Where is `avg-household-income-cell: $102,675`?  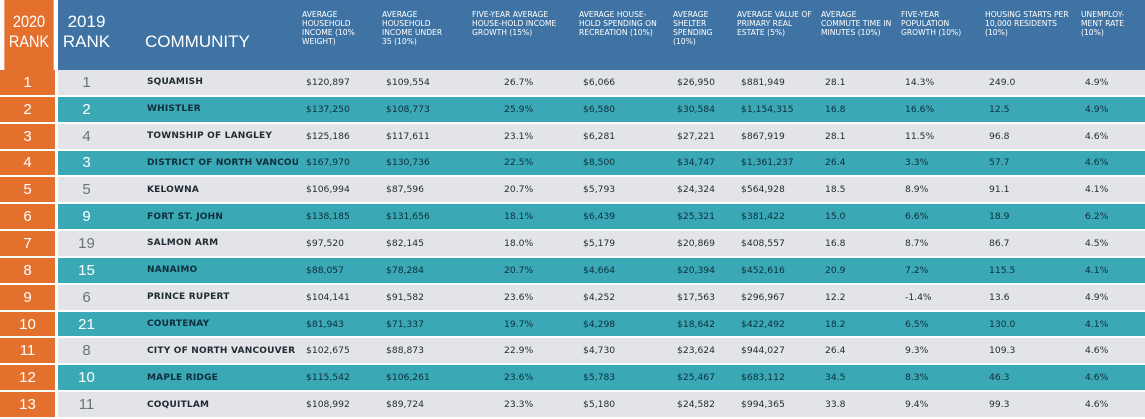 avg-household-income-cell: $102,675 is located at coordinates (338, 352).